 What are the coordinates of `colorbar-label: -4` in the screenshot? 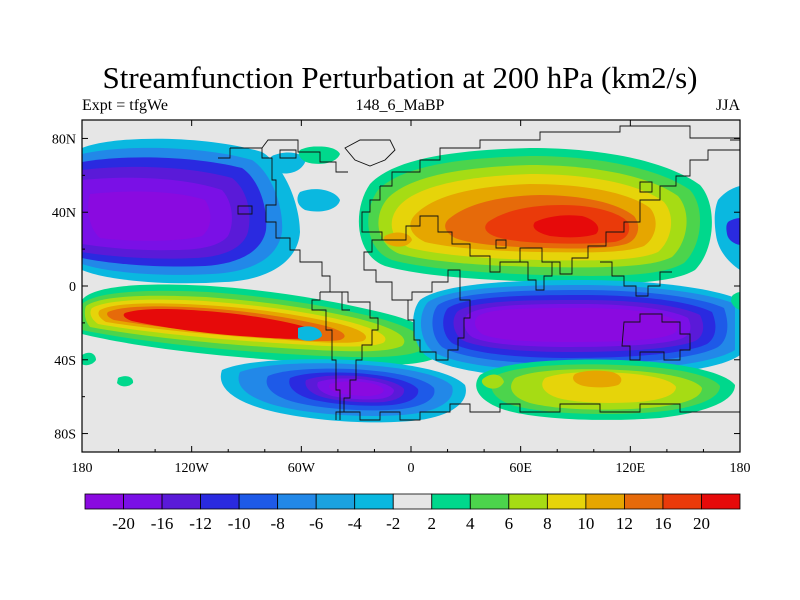 It's located at (355, 523).